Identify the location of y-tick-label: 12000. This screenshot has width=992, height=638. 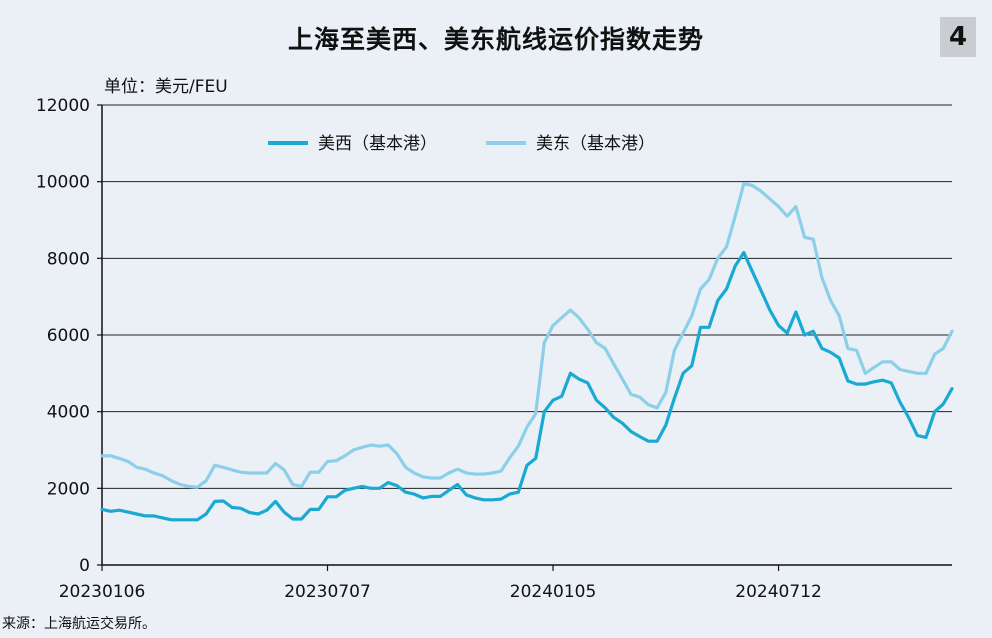
(63, 106).